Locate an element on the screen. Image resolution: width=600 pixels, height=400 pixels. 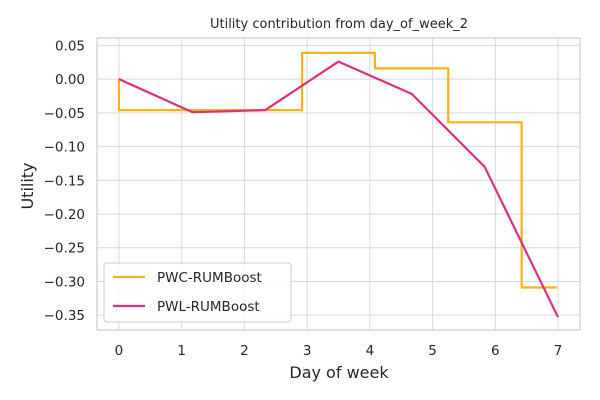
legend-label-pwc: PWC-RUMBoost is located at coordinates (209, 278).